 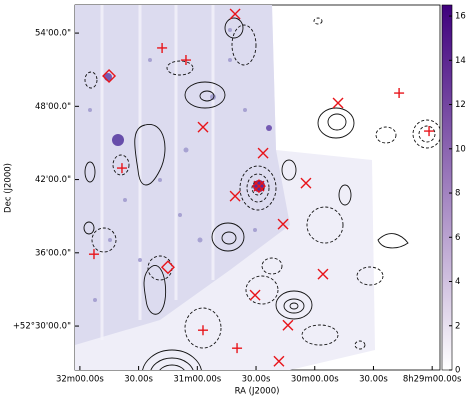 What do you see at coordinates (53, 107) in the screenshot?
I see `y-tick-label: 48'00.0"` at bounding box center [53, 107].